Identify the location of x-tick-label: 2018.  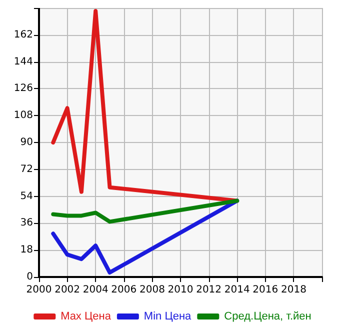
(293, 290).